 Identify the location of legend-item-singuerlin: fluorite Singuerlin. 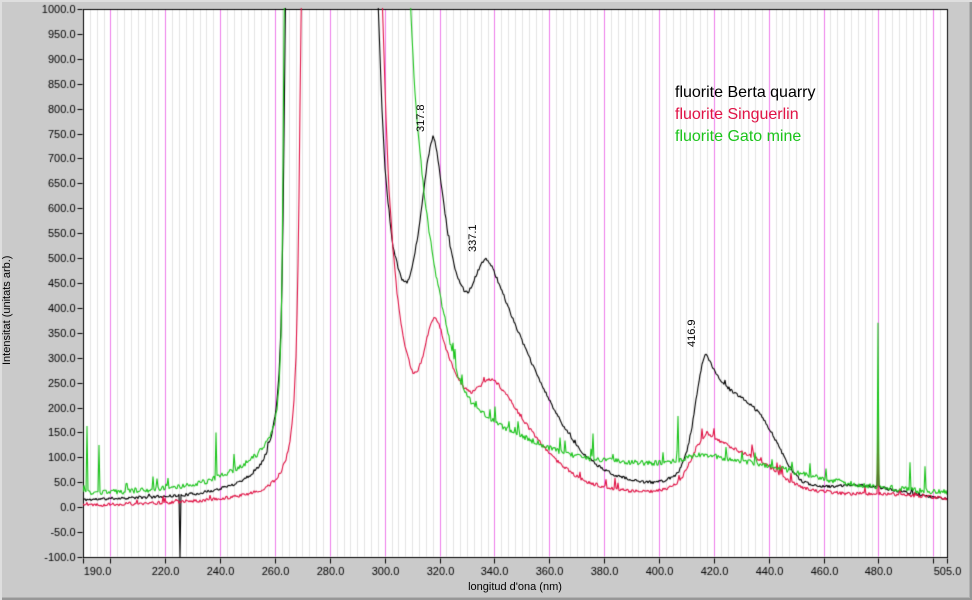
(737, 114).